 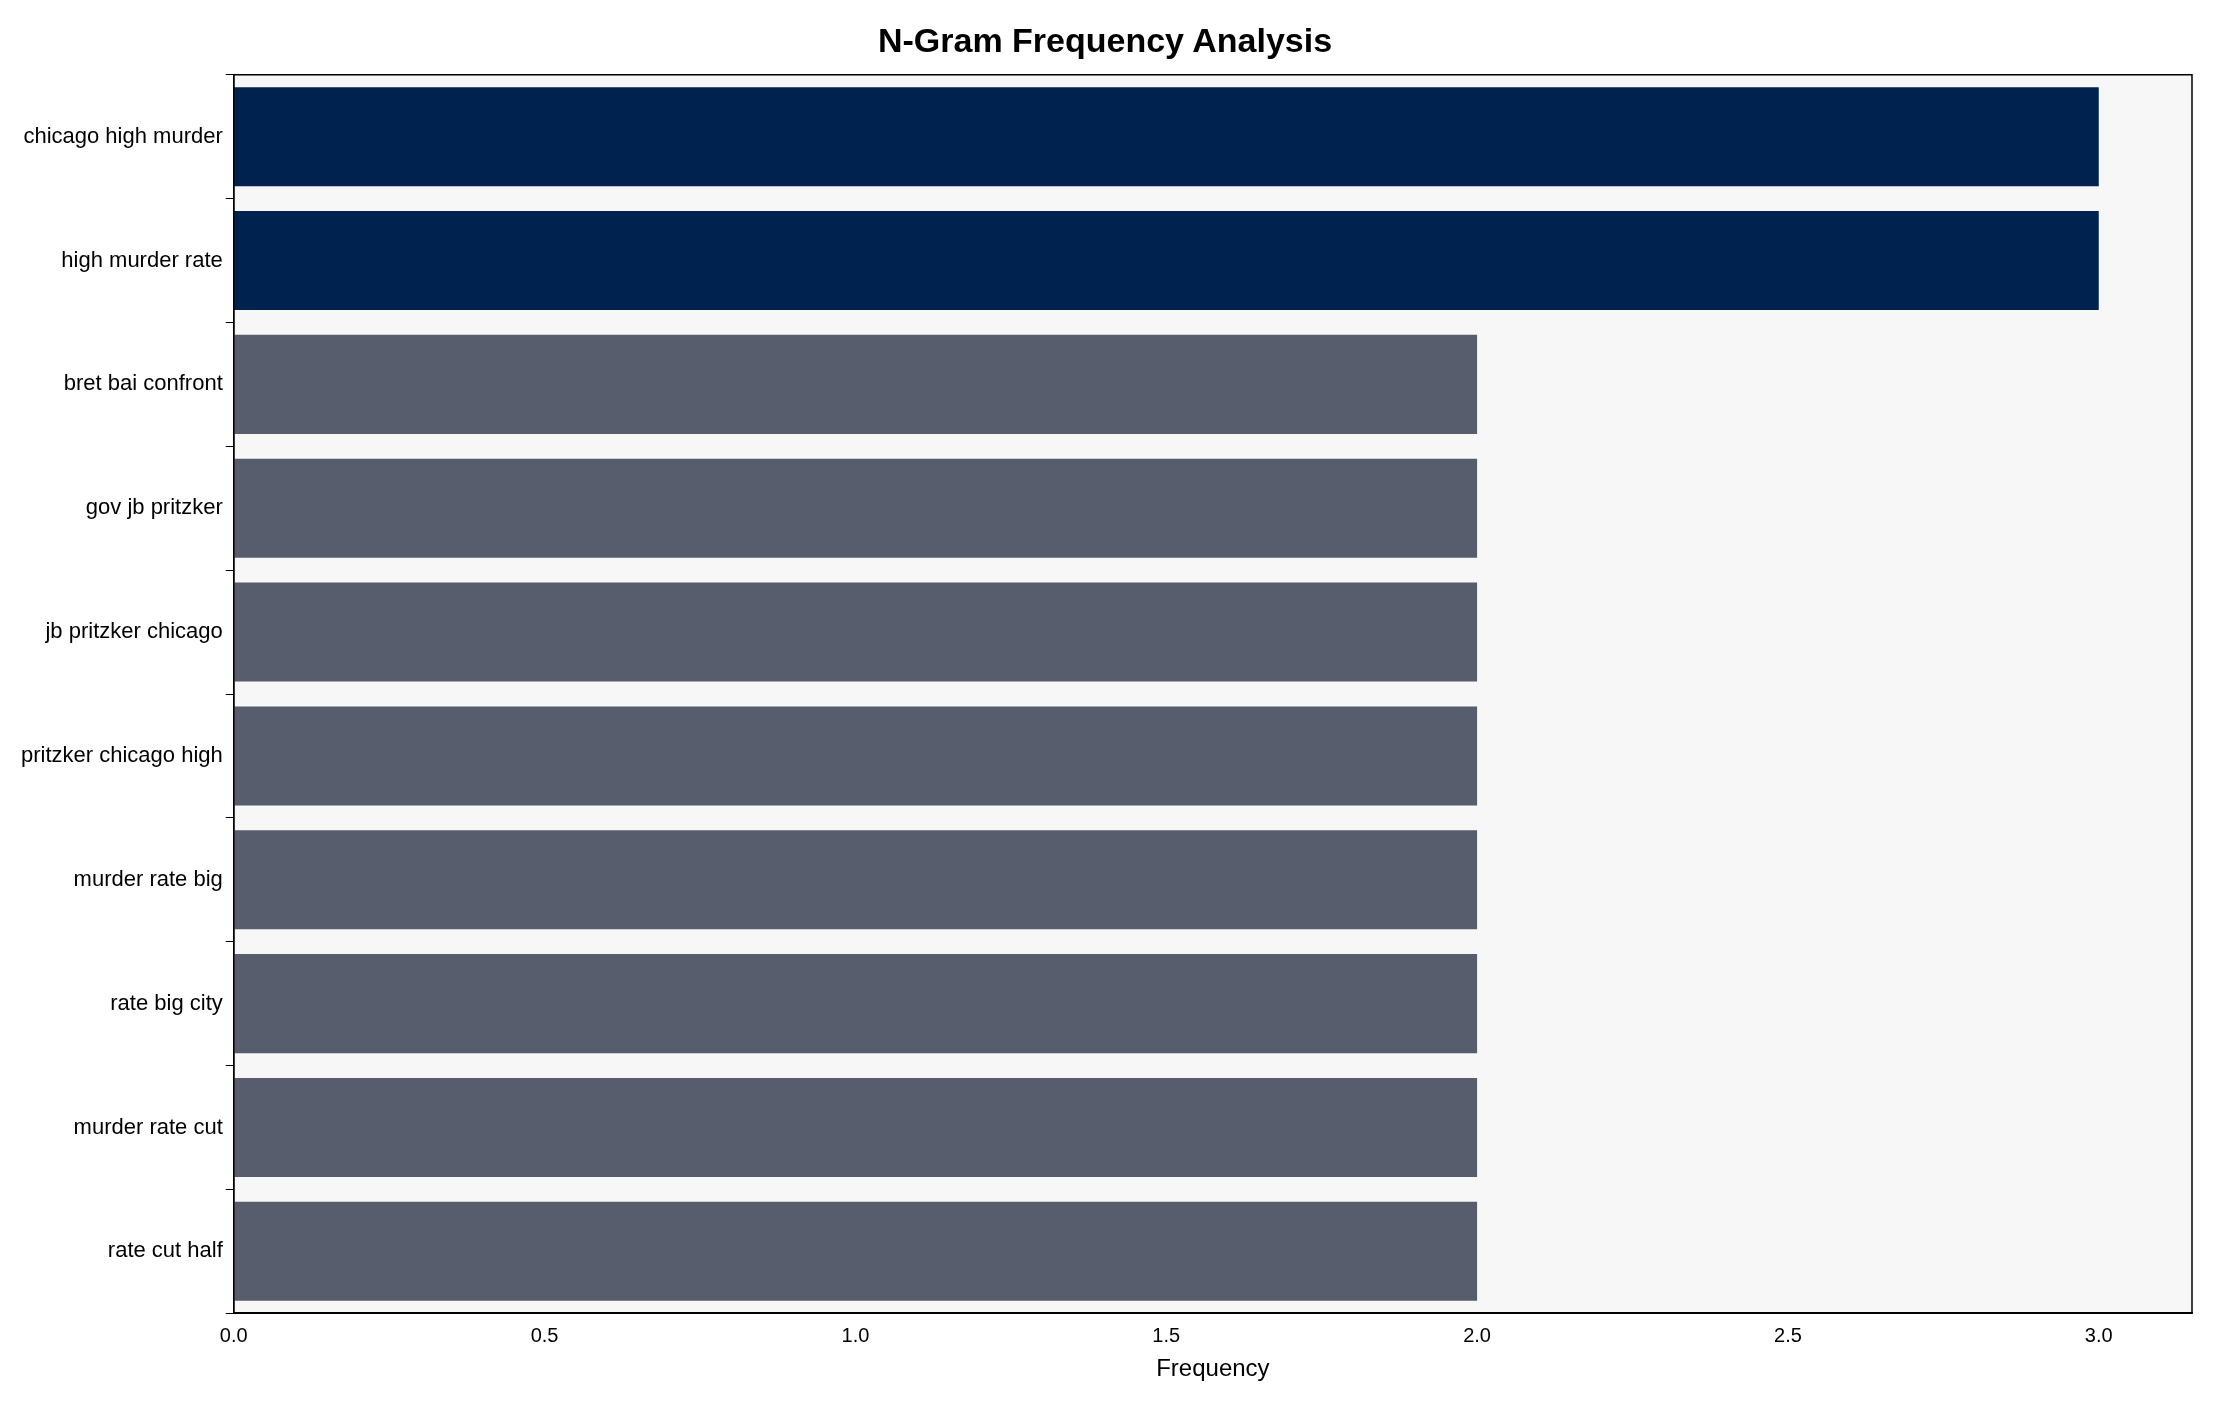 I want to click on x-tick-label: 3.0, so click(x=2098, y=1334).